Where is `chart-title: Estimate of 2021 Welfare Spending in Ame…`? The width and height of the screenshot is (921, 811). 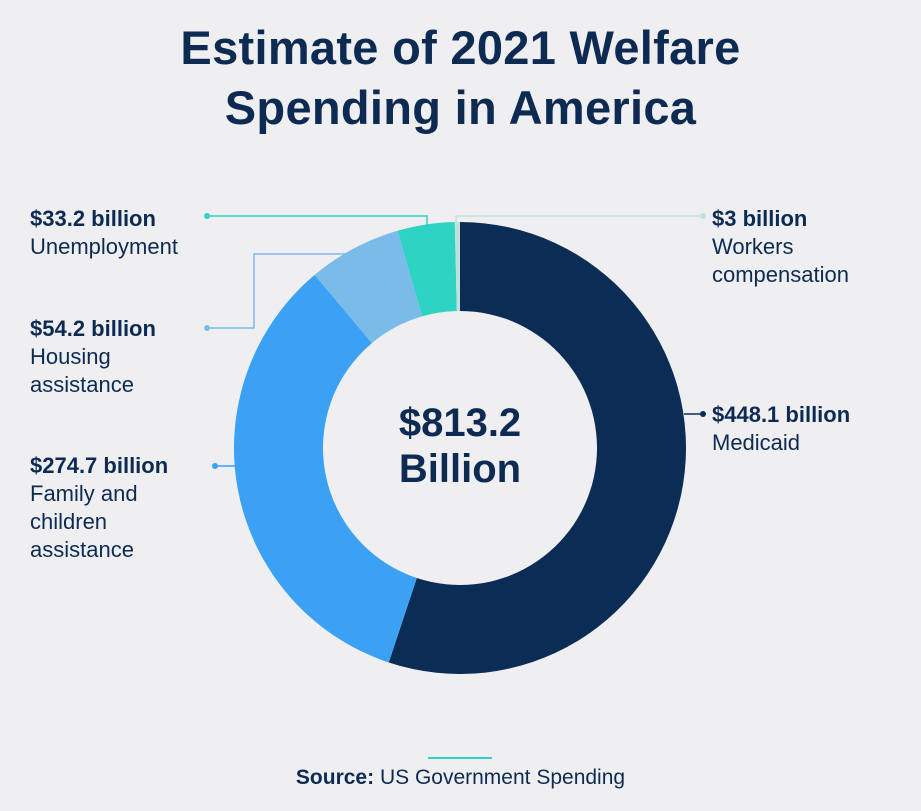
chart-title: Estimate of 2021 Welfare Spending in Ame… is located at coordinates (460, 78).